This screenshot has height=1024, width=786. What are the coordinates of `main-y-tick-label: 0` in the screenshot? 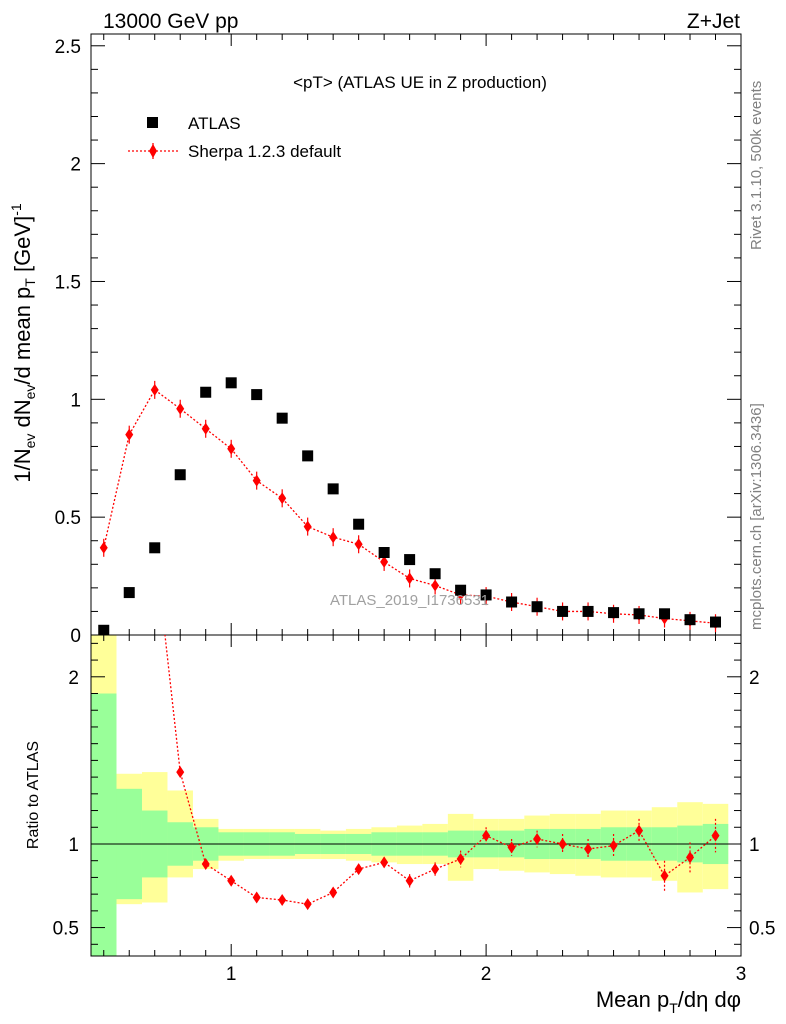 It's located at (75, 636).